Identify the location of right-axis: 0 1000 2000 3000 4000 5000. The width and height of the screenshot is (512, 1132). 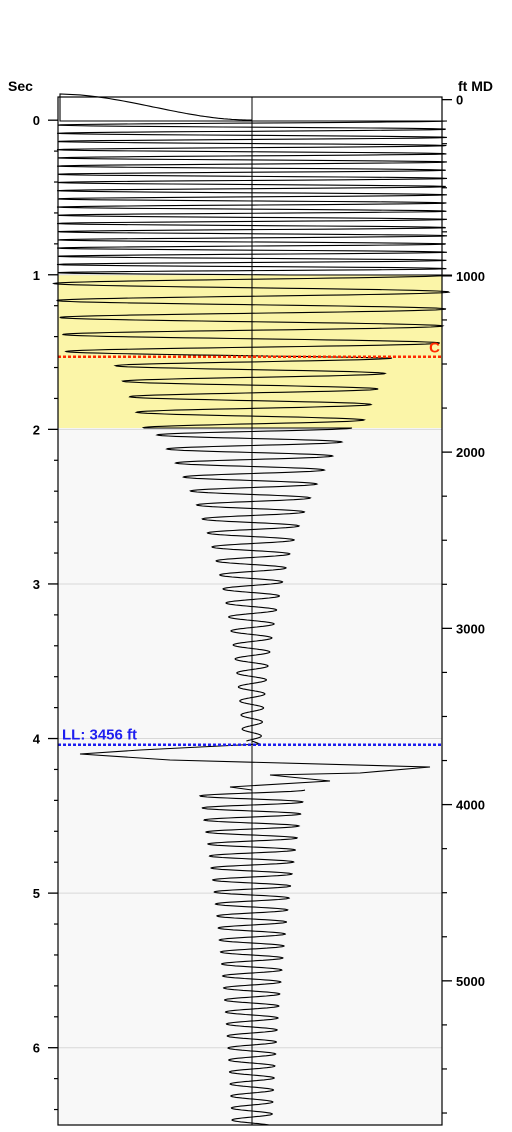
(463, 603).